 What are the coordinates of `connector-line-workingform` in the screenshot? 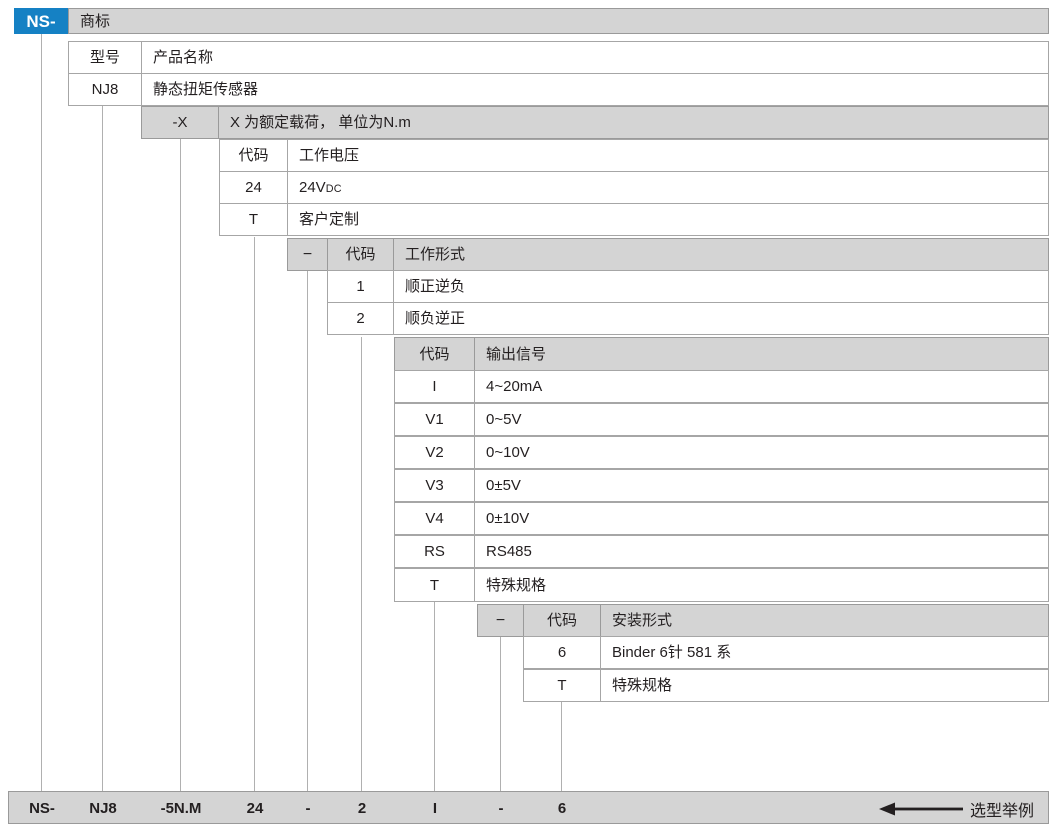 It's located at (361, 564).